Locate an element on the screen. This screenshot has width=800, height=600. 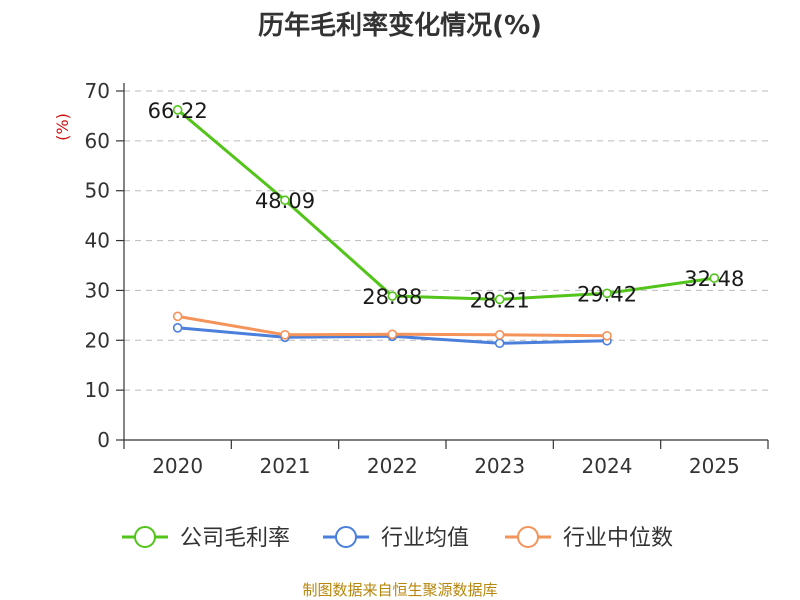
x-tick-label: 2020 is located at coordinates (177, 466).